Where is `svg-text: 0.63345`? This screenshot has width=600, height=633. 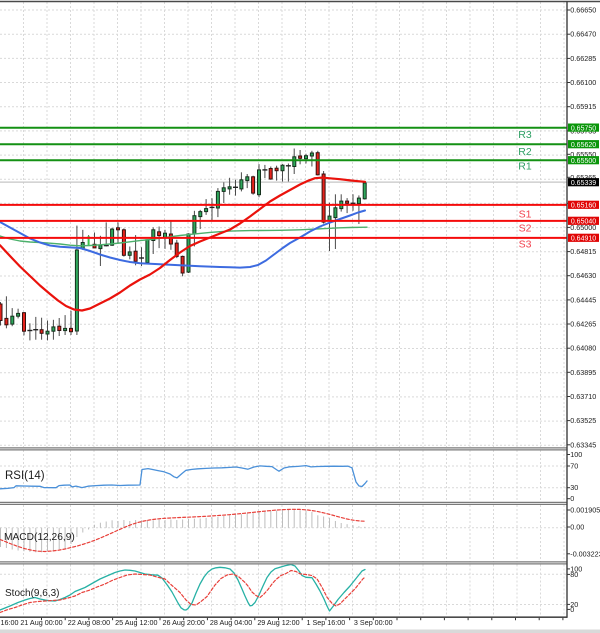
svg-text: 0.63345 is located at coordinates (583, 444).